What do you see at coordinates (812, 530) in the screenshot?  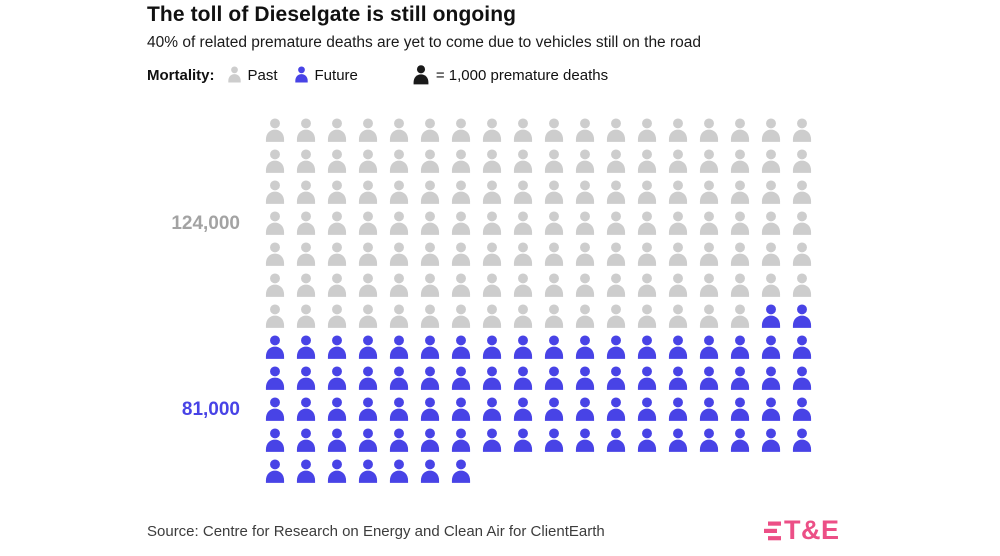 I see `te-logo-text: T&E` at bounding box center [812, 530].